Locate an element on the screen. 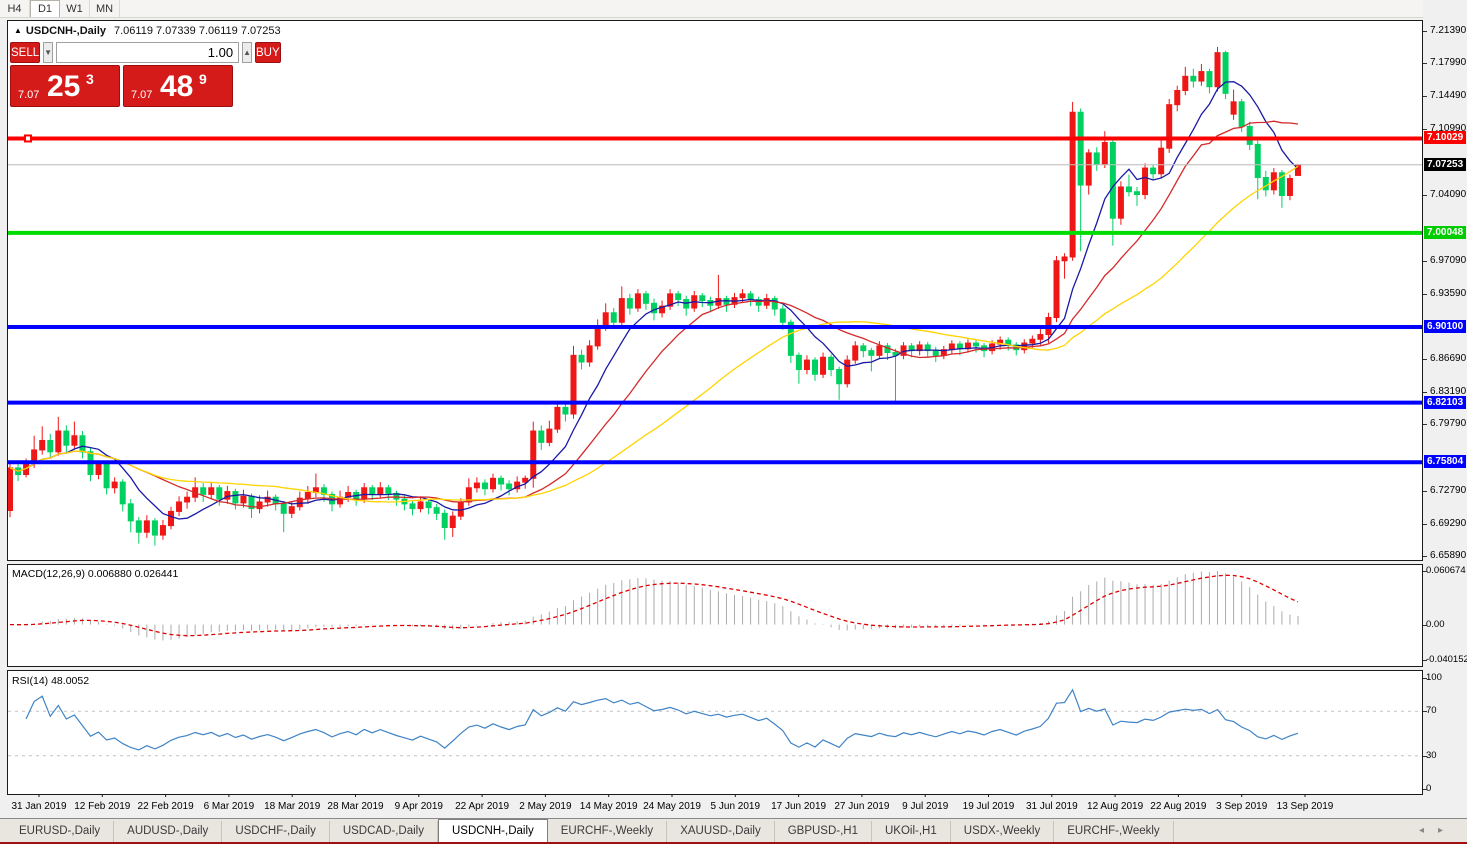  tab-usdx-weekly: USDX-,Weekly is located at coordinates (1003, 831).